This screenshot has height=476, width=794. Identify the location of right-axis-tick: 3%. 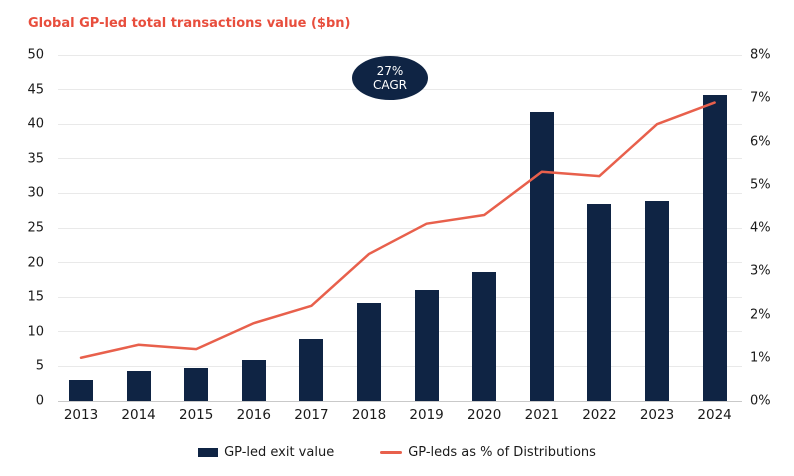
(760, 271).